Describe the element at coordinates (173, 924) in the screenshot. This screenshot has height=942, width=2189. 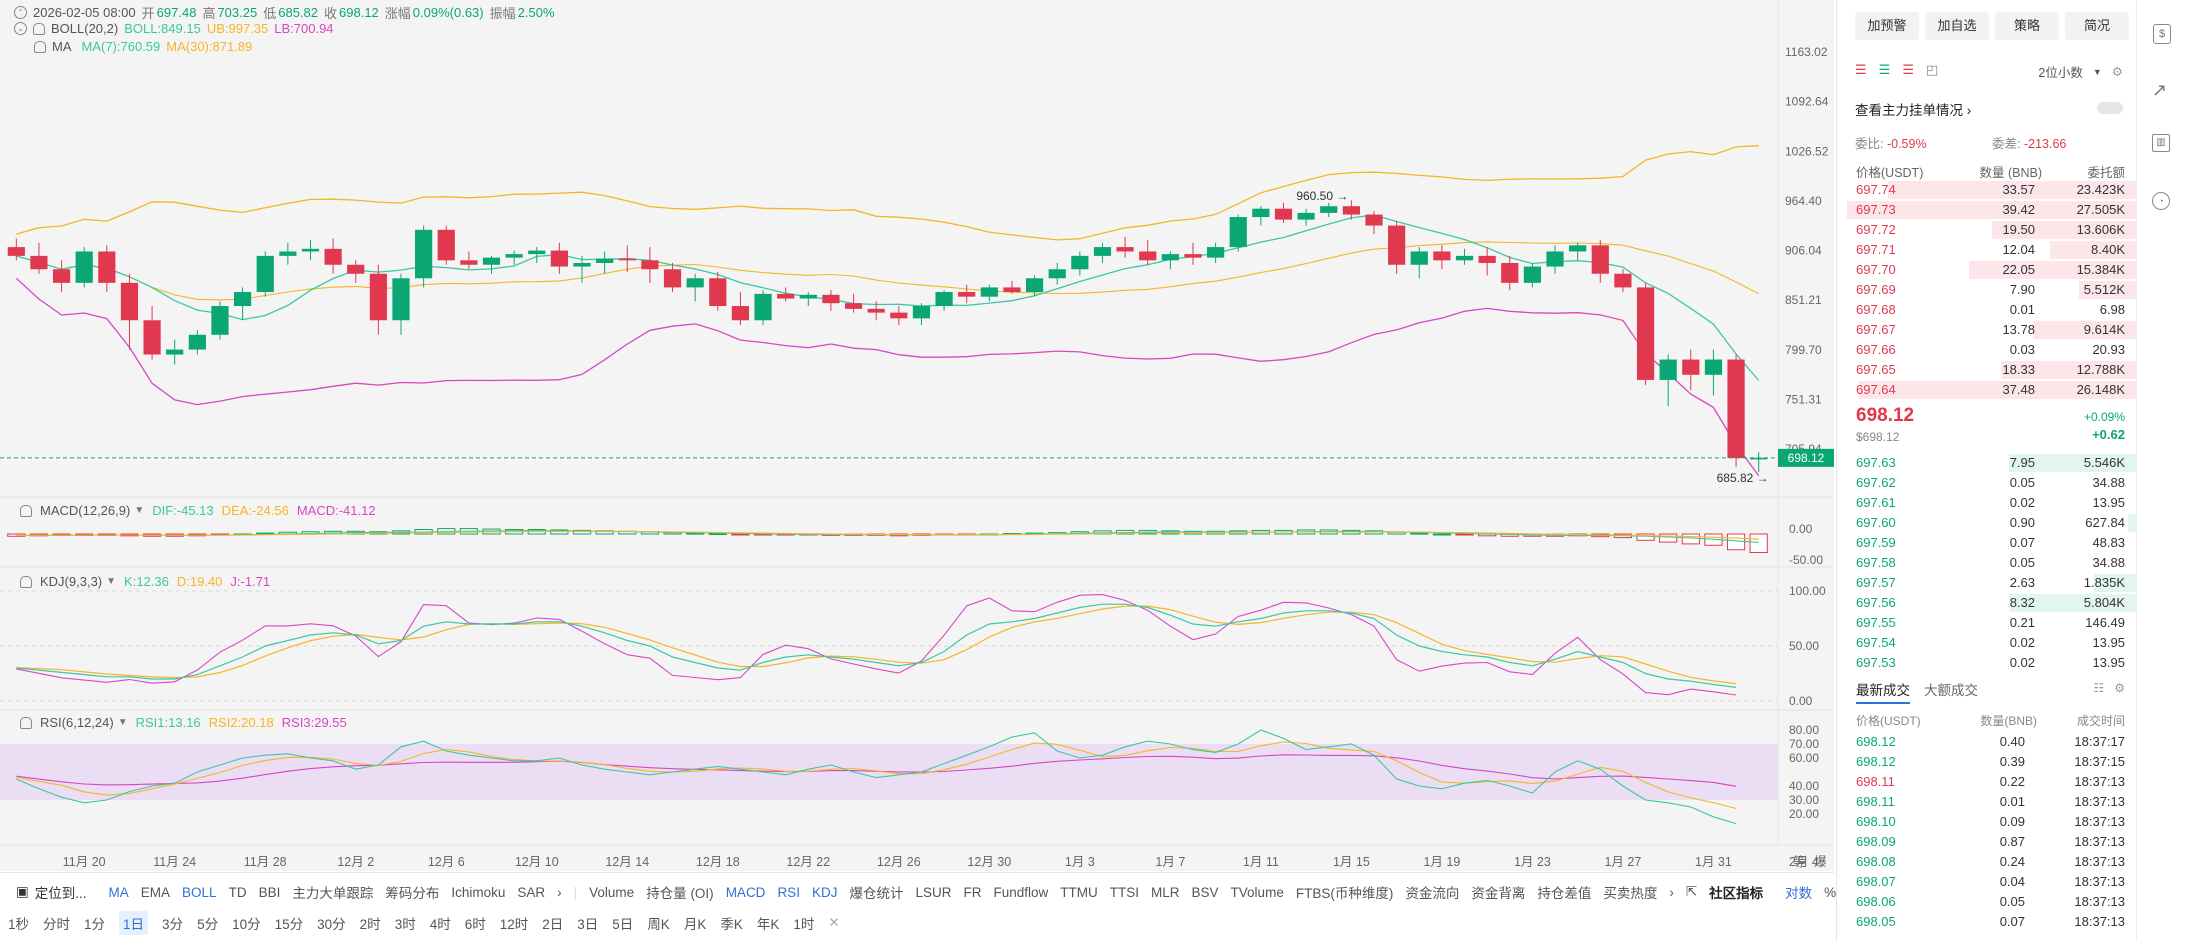
I see `interval-3m: 3分` at that location.